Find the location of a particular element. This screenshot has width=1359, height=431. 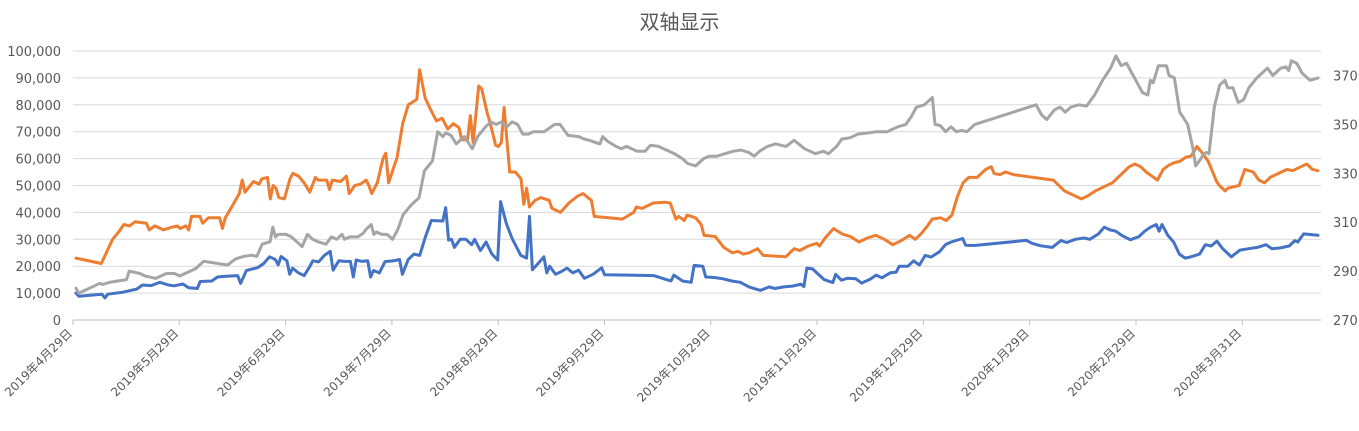

x-tick-label: 2020年3月31日 is located at coordinates (1207, 362).